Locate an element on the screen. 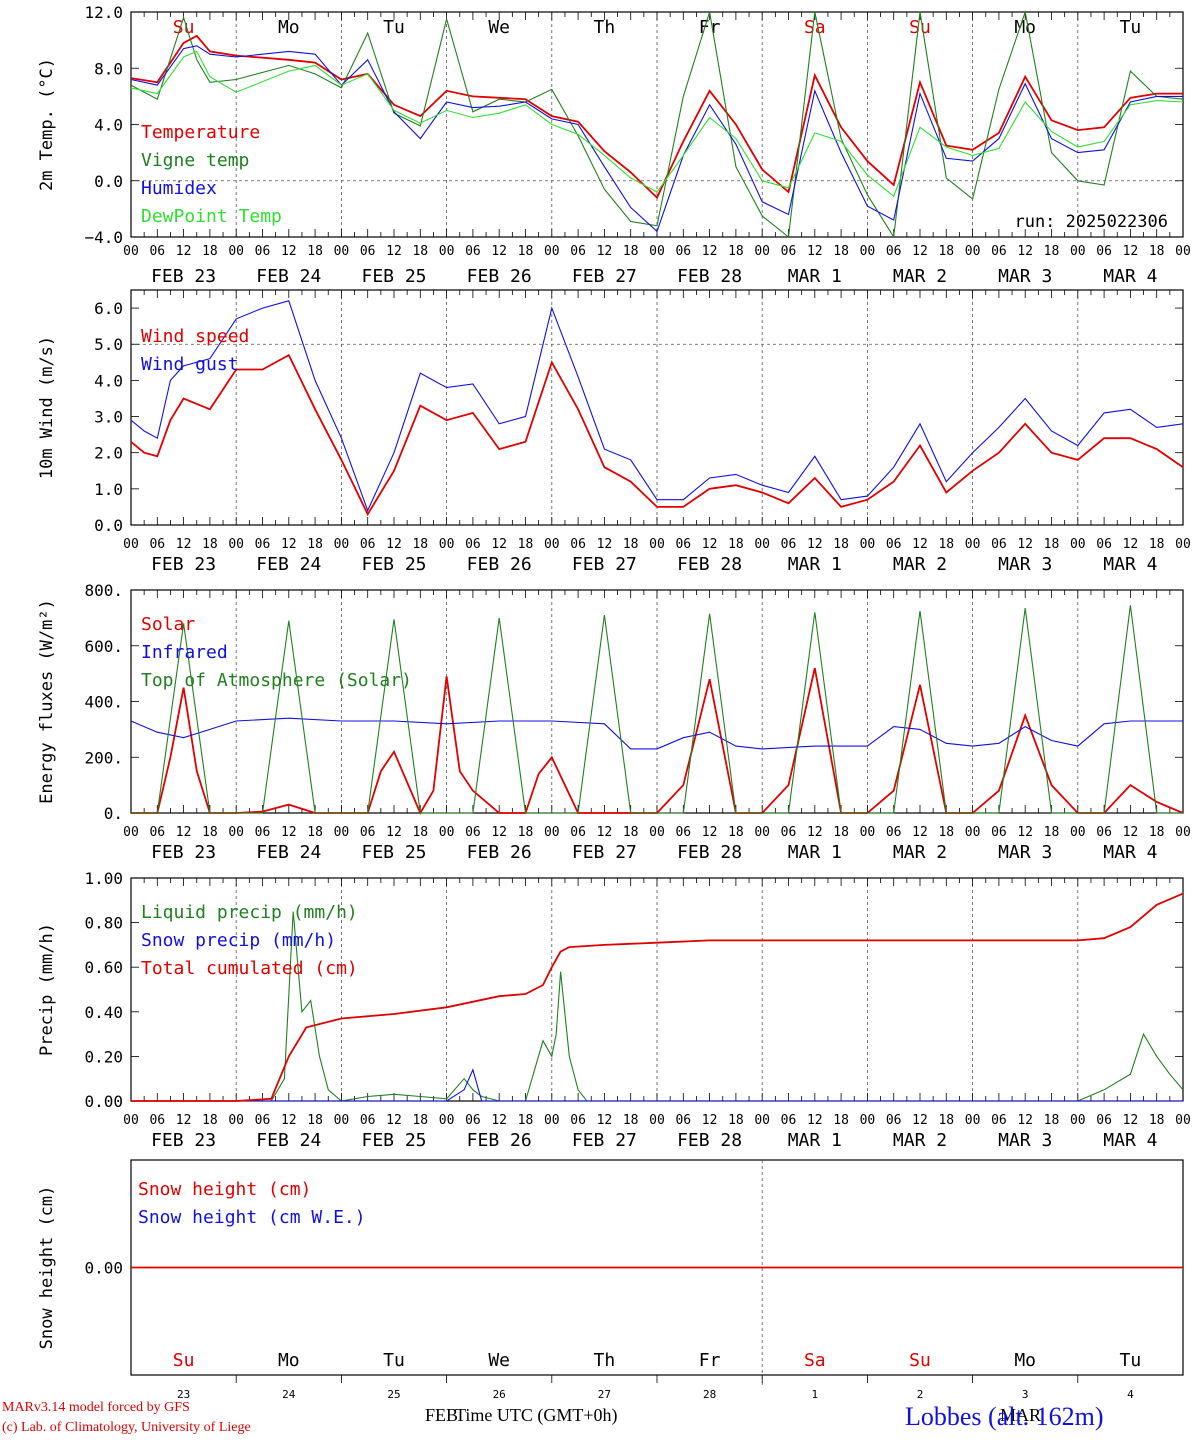 The height and width of the screenshot is (1440, 1194). day-number-label: 24 is located at coordinates (289, 1394).